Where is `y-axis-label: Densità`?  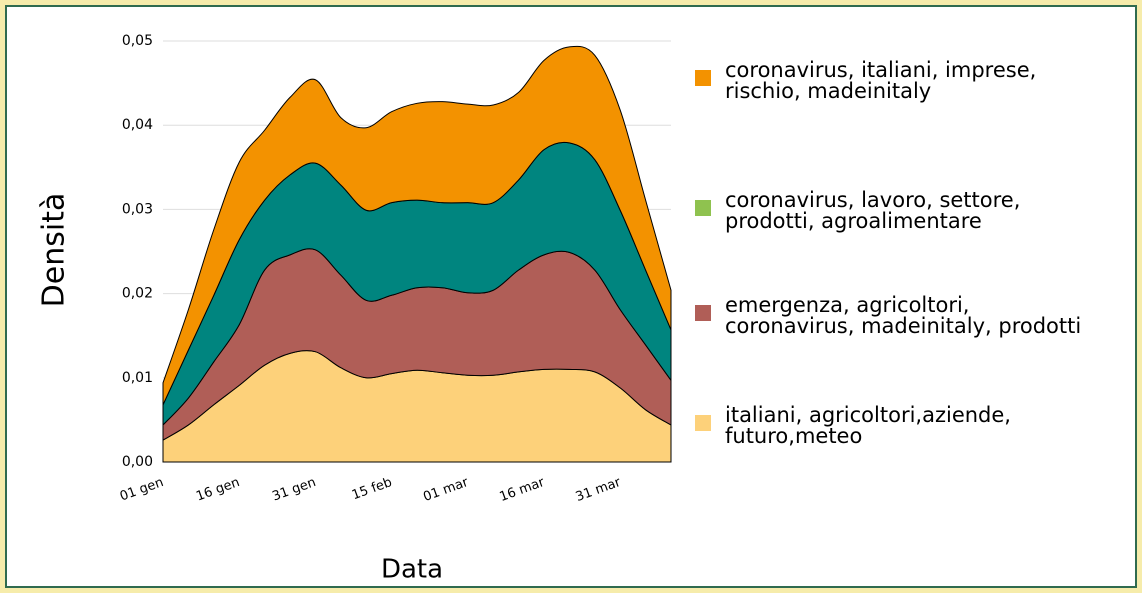 y-axis-label: Densità is located at coordinates (54, 250).